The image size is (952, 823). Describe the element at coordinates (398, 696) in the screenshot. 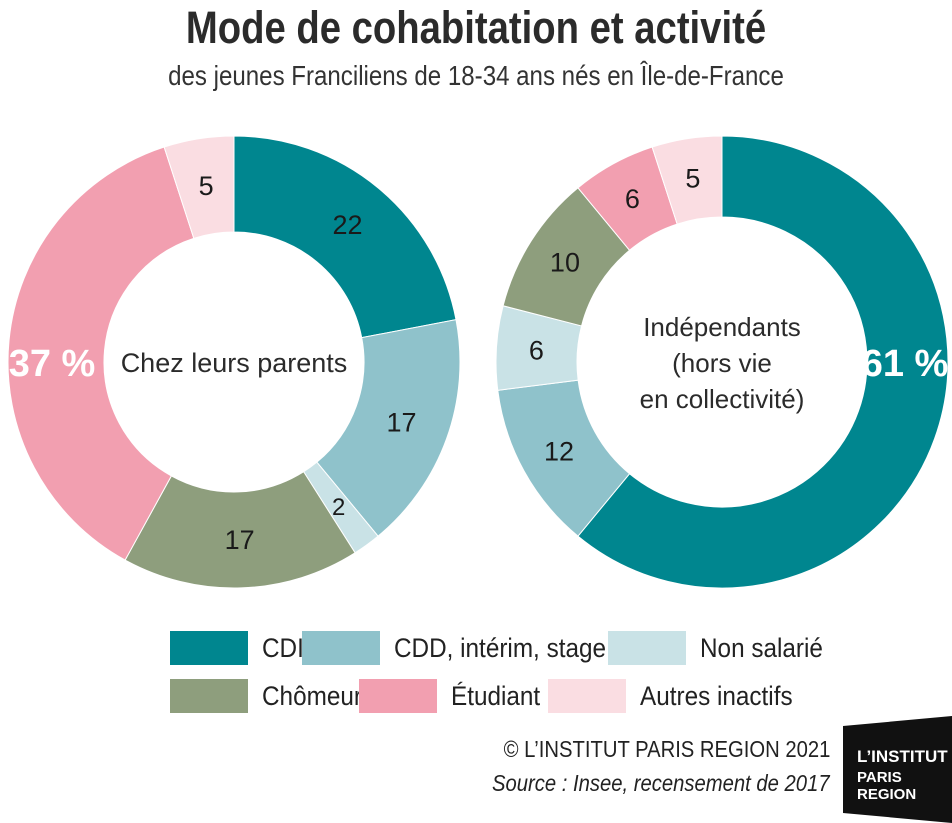

I see `legend-swatch-etudiant` at that location.